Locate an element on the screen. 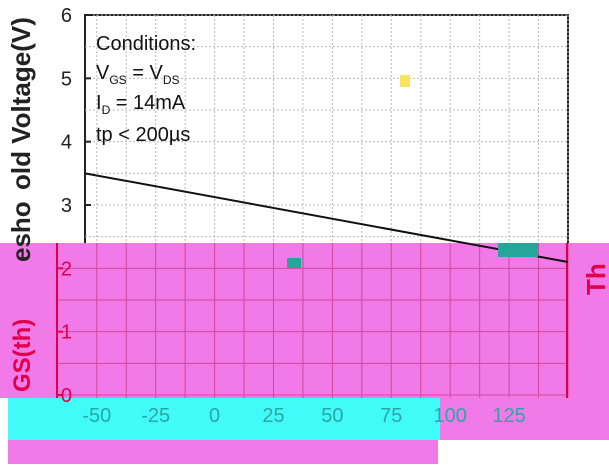  x-tick-label: 75 is located at coordinates (391, 416).